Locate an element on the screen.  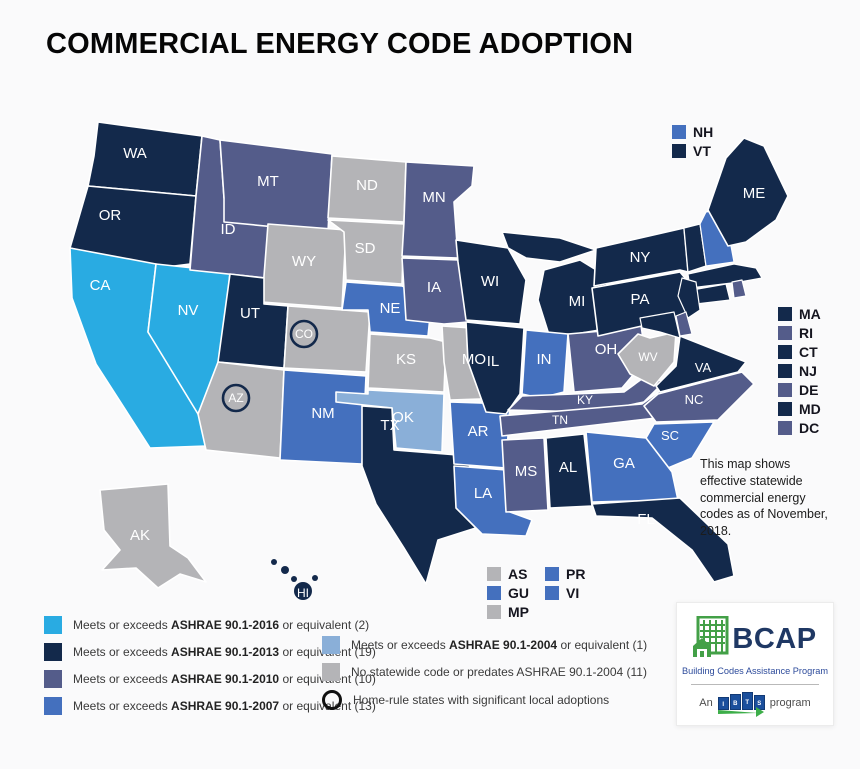
state-label-IA: IA is located at coordinates (434, 287).